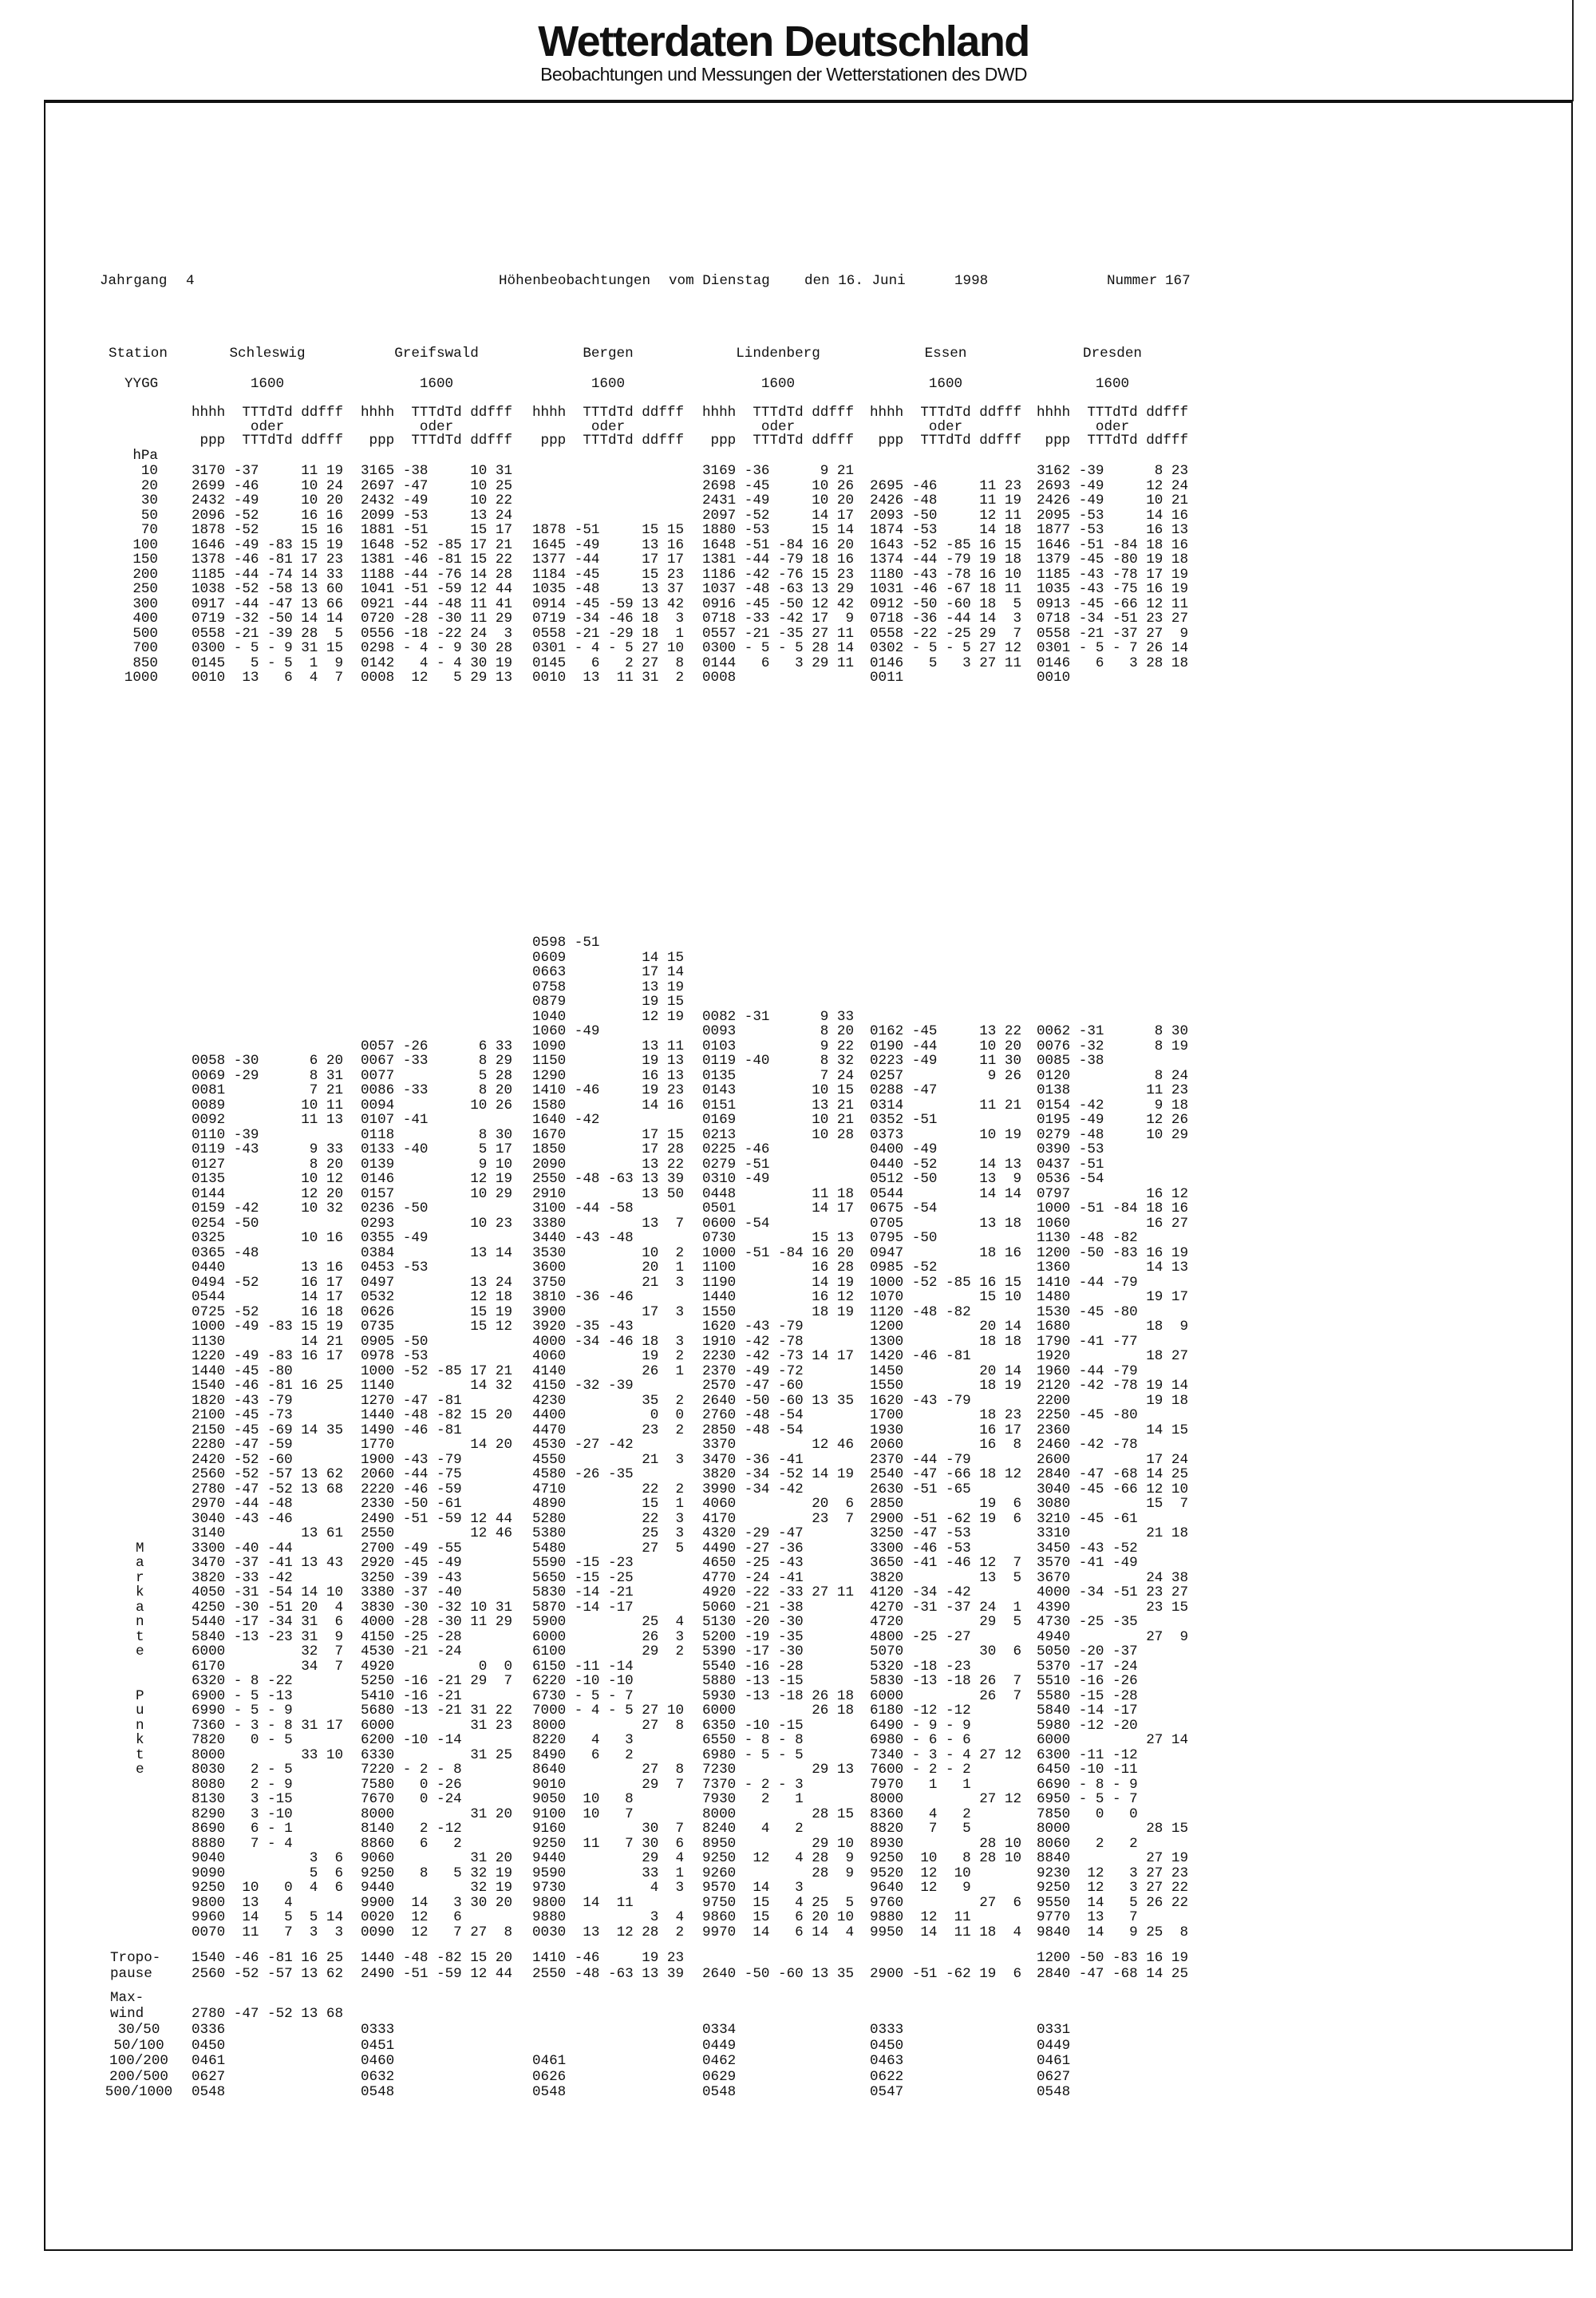  I want to click on data-row: 1880 -53 15 14, so click(778, 530).